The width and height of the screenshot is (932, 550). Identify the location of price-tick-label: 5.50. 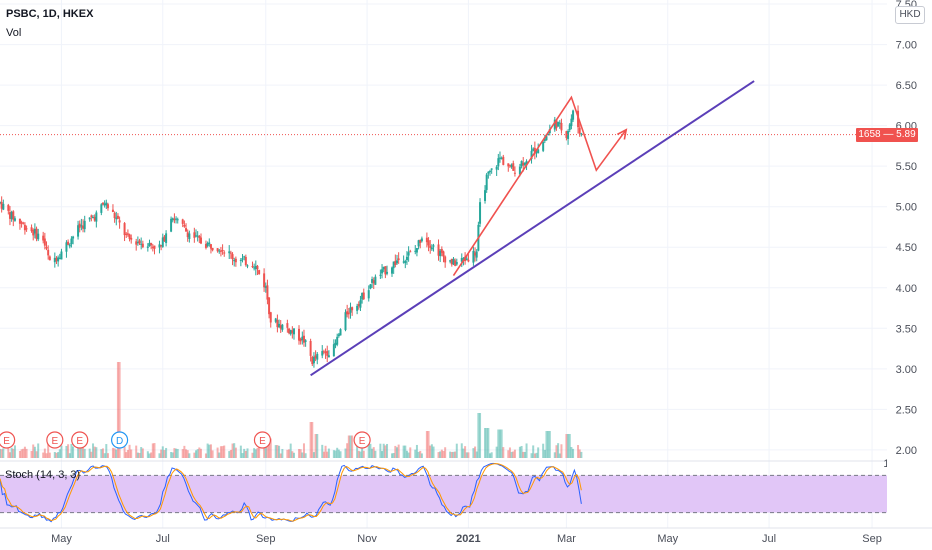
(906, 167).